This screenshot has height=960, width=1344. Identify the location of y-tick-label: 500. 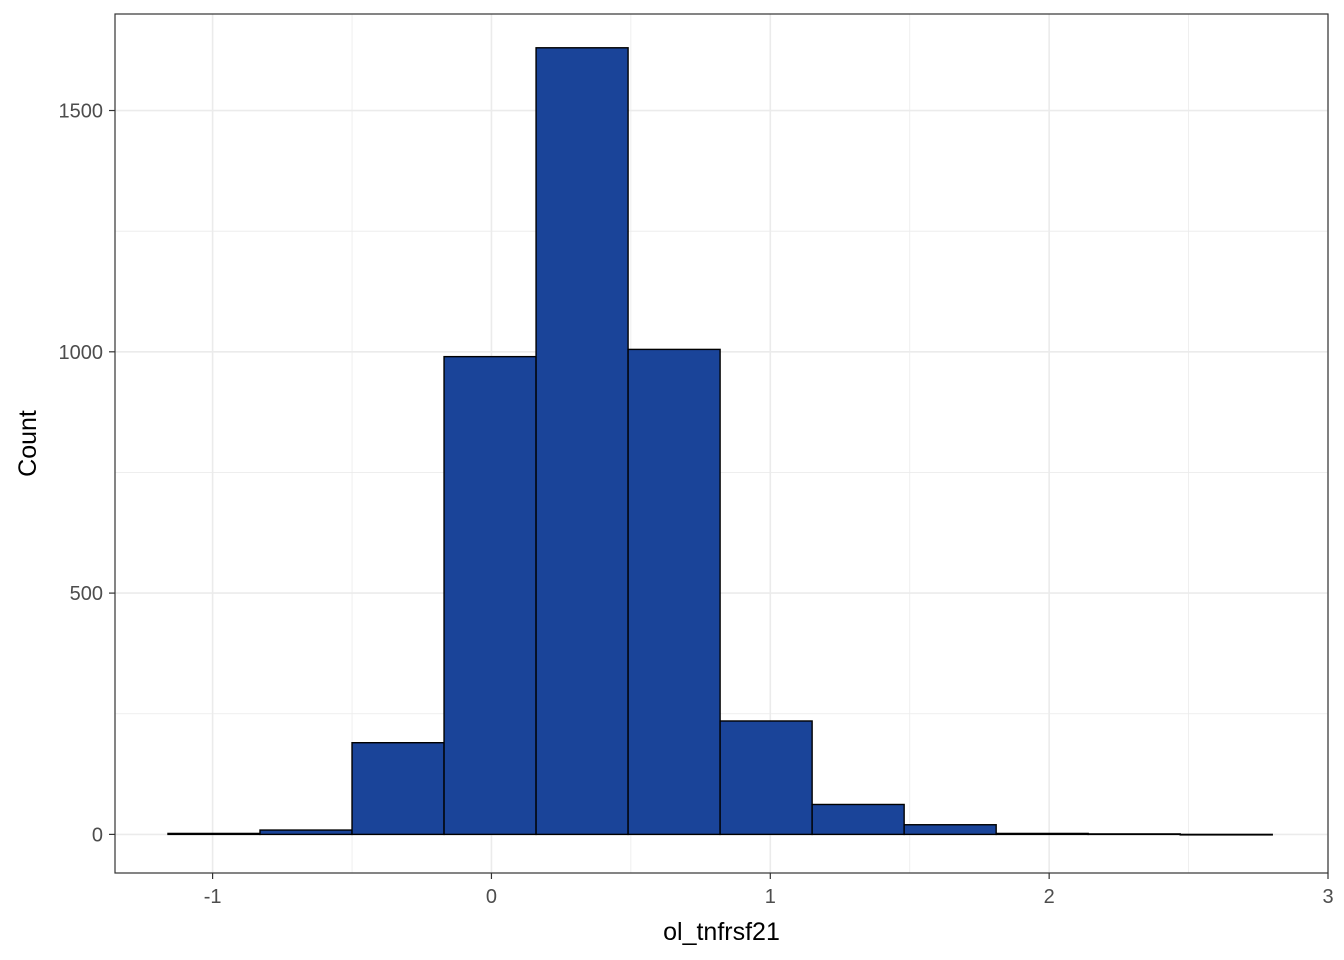
(86, 594).